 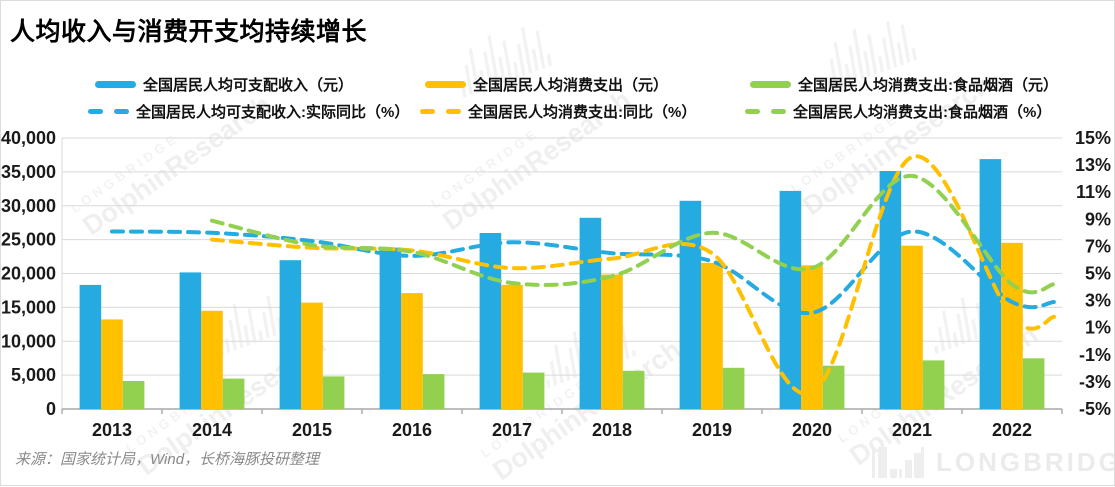 What do you see at coordinates (1093, 165) in the screenshot?
I see `y-right-tick-label: 13%` at bounding box center [1093, 165].